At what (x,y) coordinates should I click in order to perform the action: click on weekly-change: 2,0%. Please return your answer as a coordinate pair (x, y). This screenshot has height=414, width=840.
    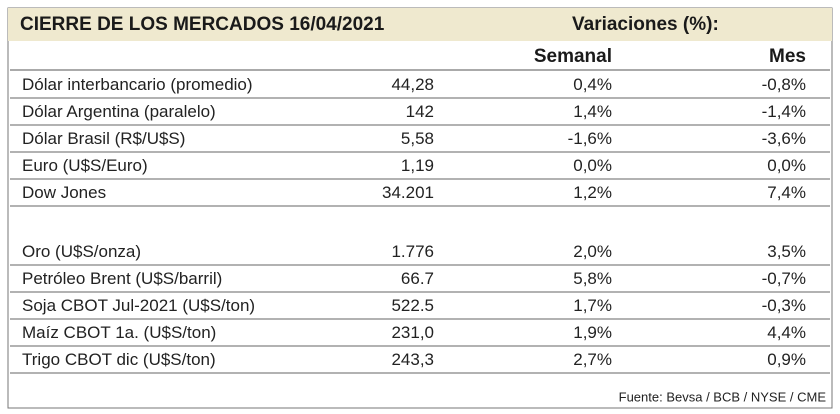
    Looking at the image, I should click on (592, 251).